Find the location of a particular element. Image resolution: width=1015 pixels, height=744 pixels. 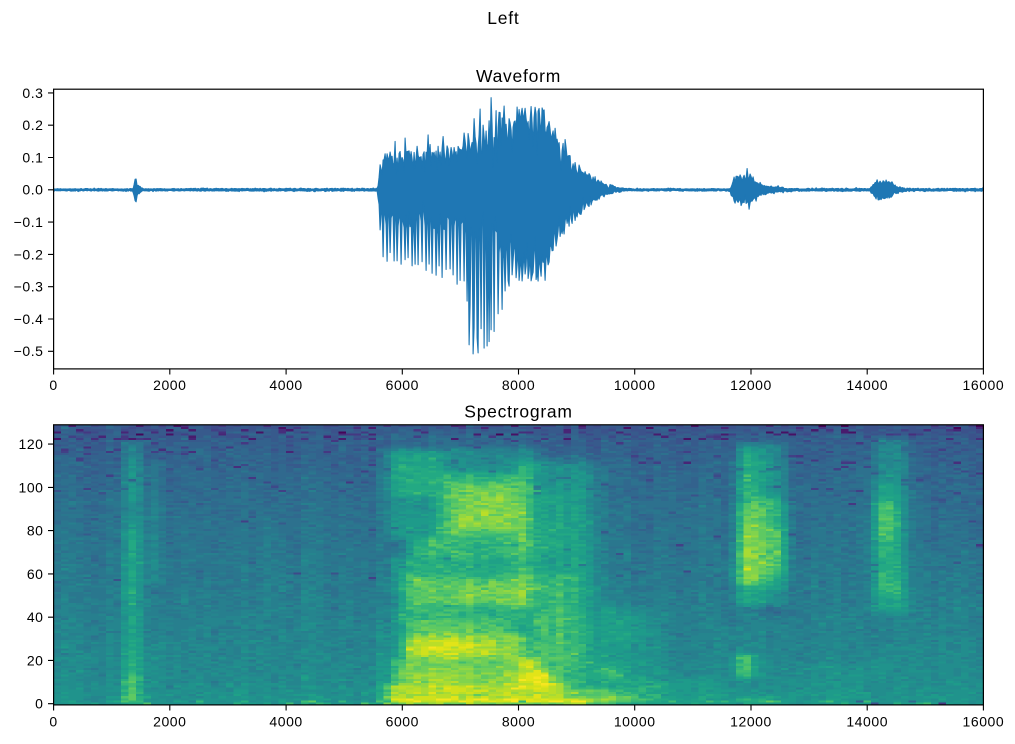

svg-text: −0.1 is located at coordinates (29, 222).